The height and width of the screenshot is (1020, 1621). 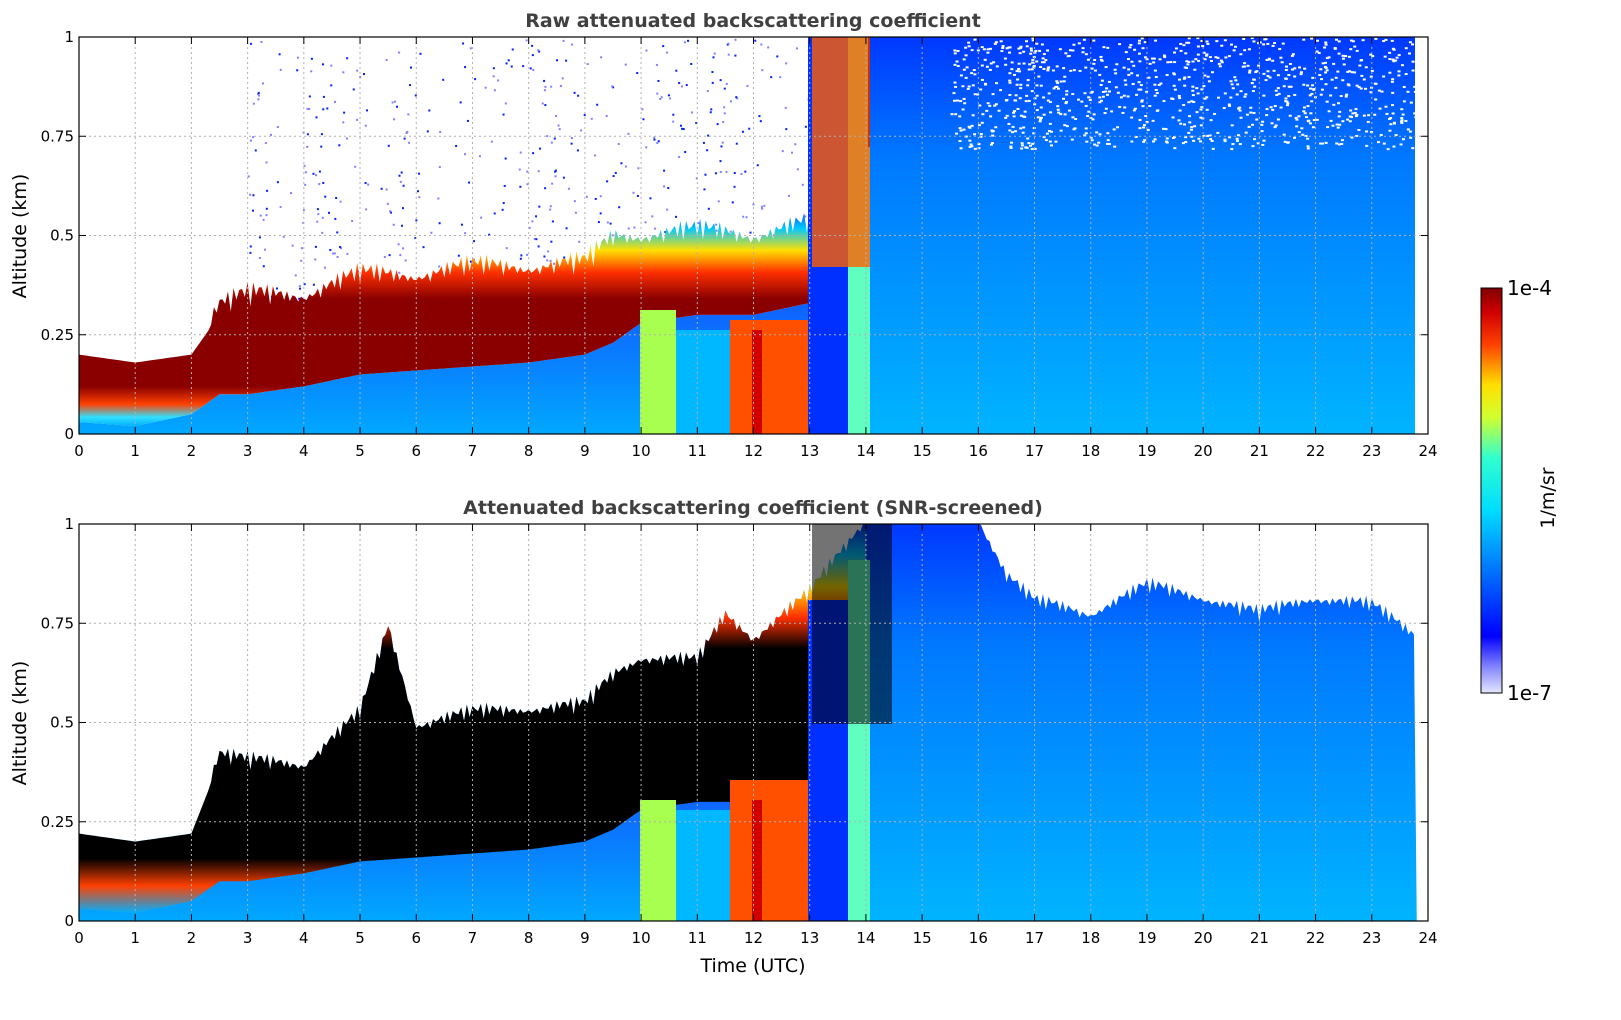 What do you see at coordinates (1259, 451) in the screenshot?
I see `x-tick-label: 21` at bounding box center [1259, 451].